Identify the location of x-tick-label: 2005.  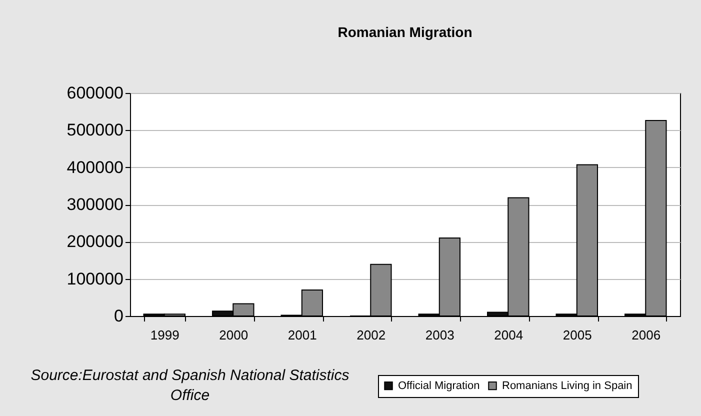
(577, 335).